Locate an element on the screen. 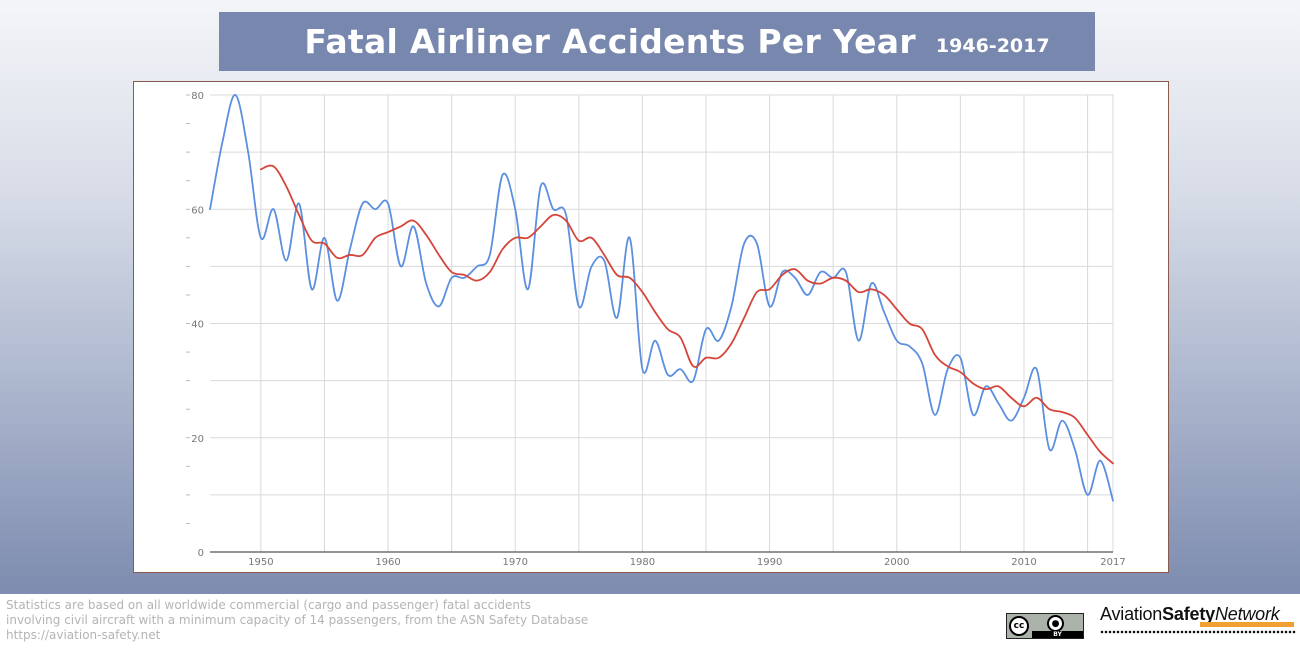  chart-title: Fatal Airliner Accidents Per Year is located at coordinates (610, 41).